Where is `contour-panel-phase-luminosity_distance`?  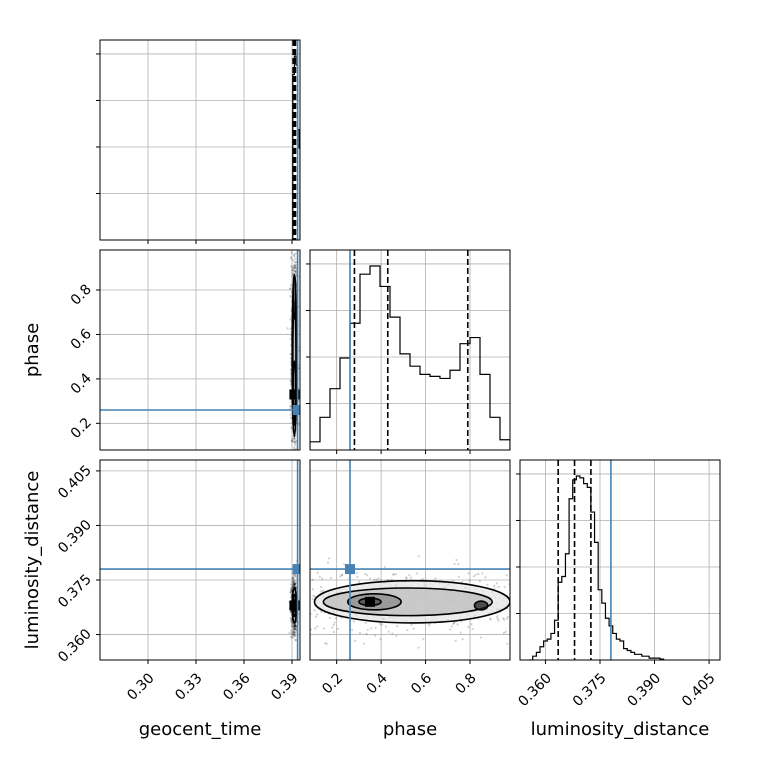 contour-panel-phase-luminosity_distance is located at coordinates (410, 560).